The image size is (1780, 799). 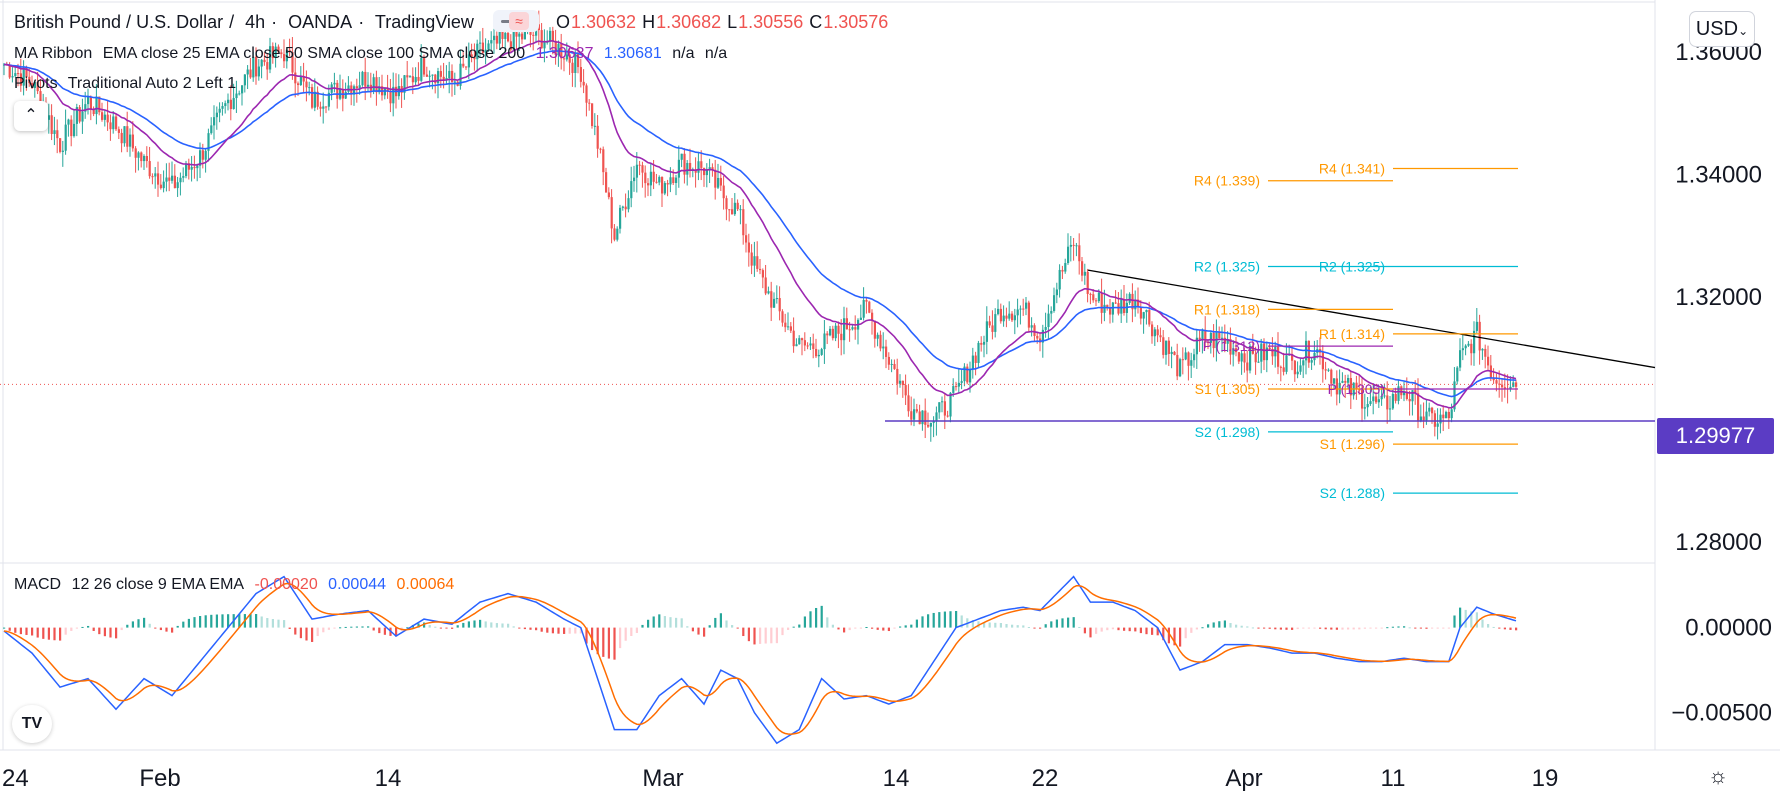 I want to click on collapse-legend-button: ⌃, so click(x=31, y=116).